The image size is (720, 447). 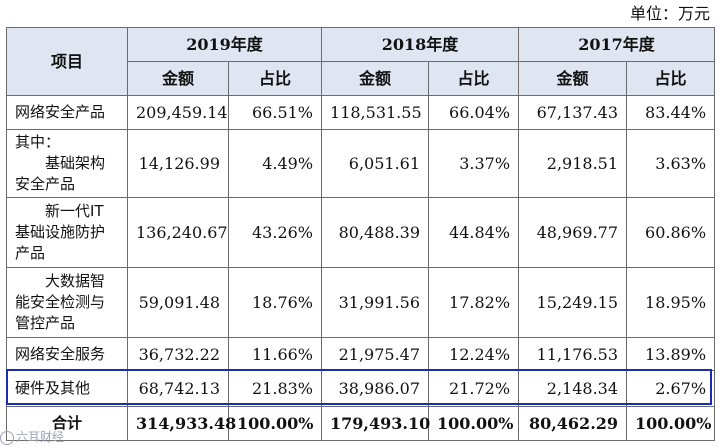 What do you see at coordinates (474, 232) in the screenshot?
I see `cell-value: 44.84%` at bounding box center [474, 232].